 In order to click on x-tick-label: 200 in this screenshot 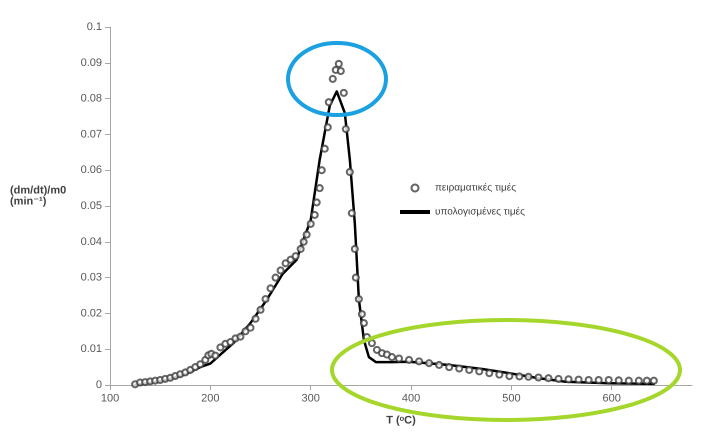, I will do `click(210, 398)`.